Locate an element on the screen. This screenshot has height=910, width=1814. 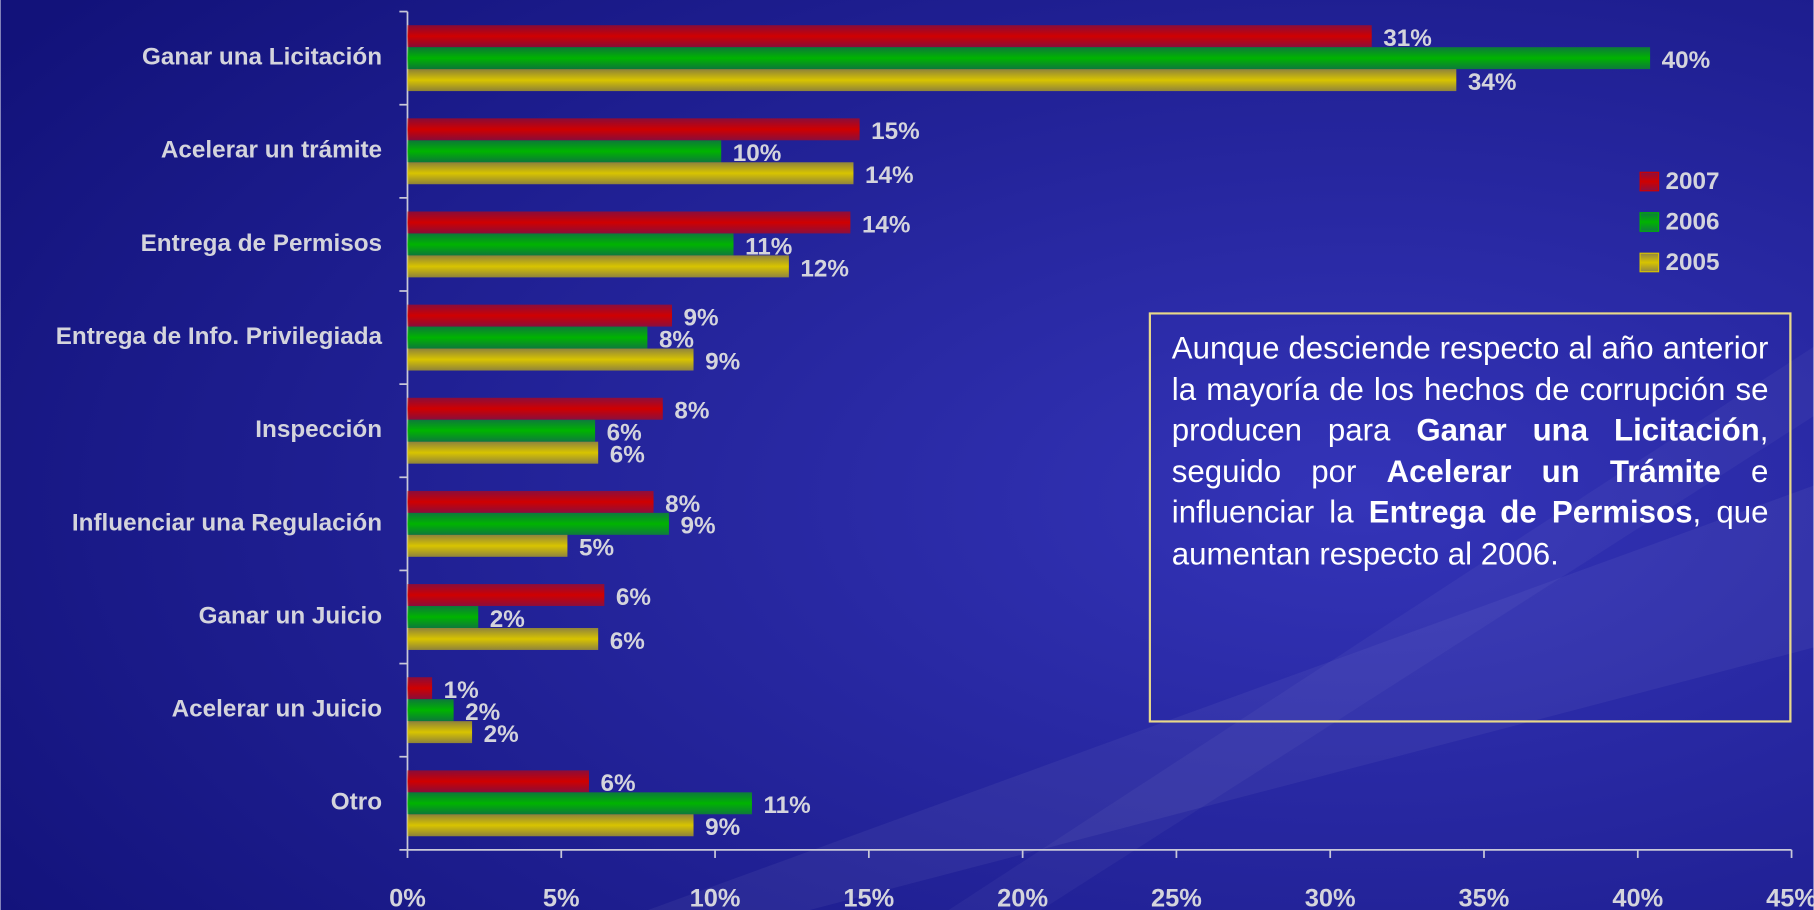
legend-label: 2005 is located at coordinates (1693, 262).